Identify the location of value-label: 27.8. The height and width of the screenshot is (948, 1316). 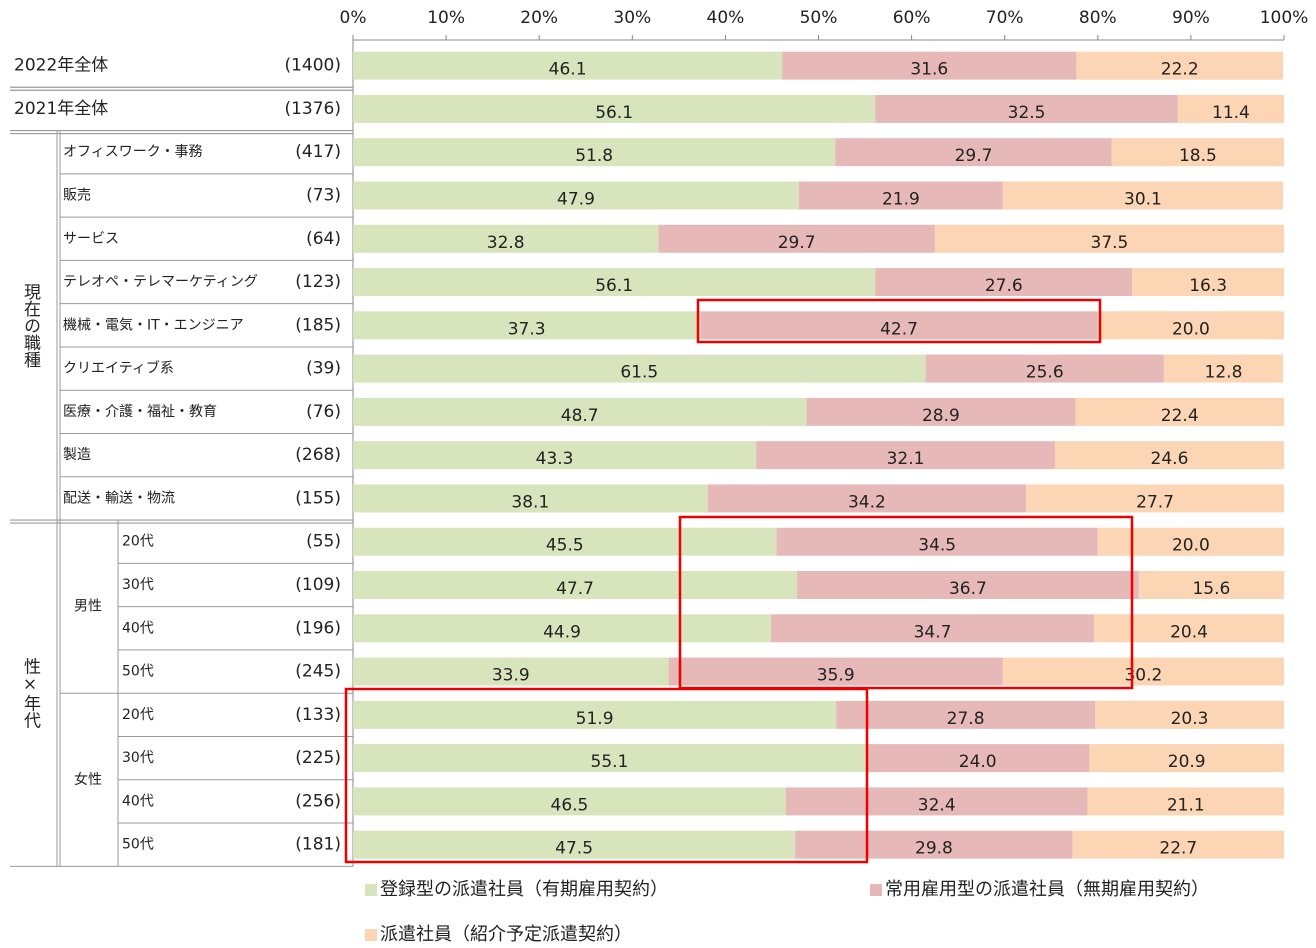
(966, 719).